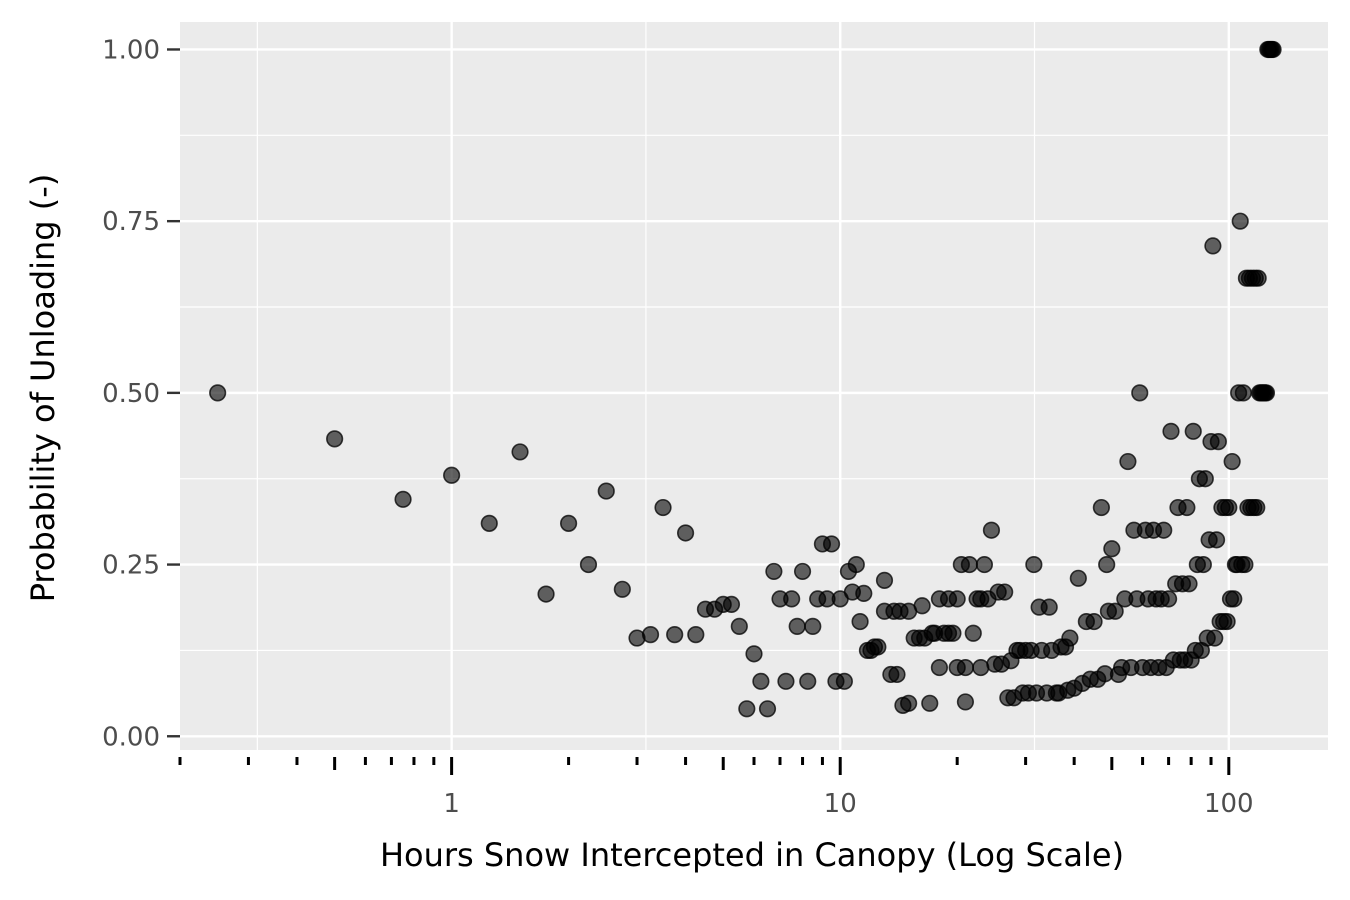 The image size is (1350, 900). Describe the element at coordinates (840, 804) in the screenshot. I see `x-tick-label: 10` at that location.